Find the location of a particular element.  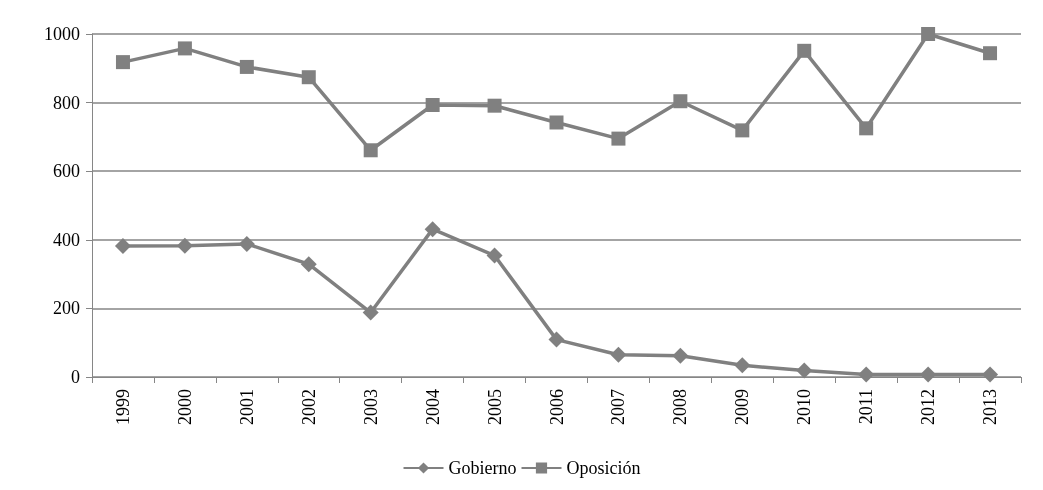

y-tick-label: 200 is located at coordinates (66, 308).